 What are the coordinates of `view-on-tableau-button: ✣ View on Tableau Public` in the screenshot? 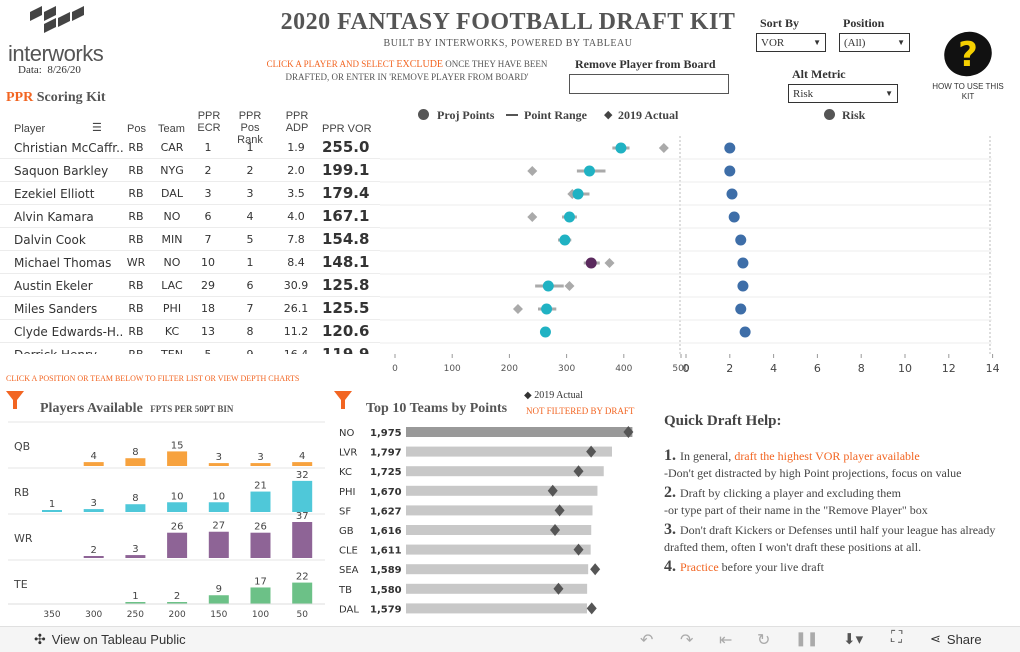 It's located at (110, 639).